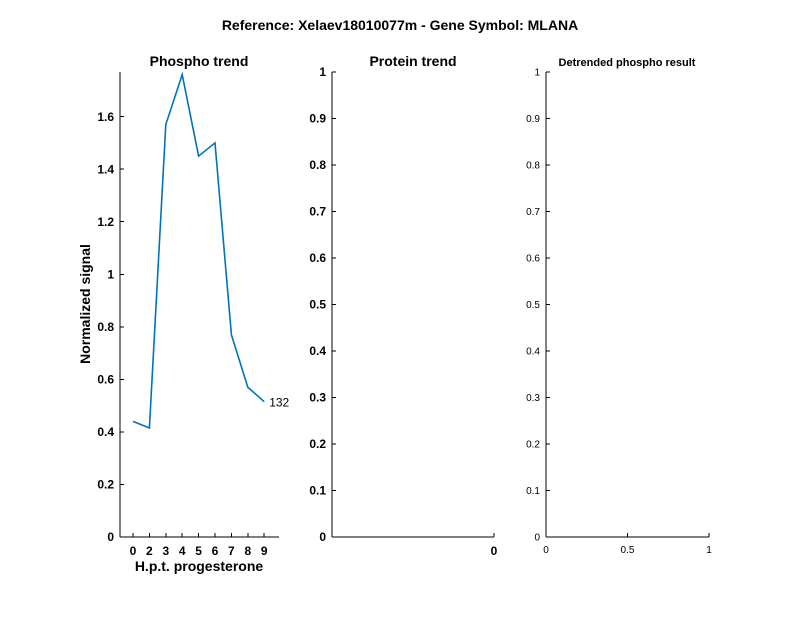 The width and height of the screenshot is (800, 618). Describe the element at coordinates (85, 304) in the screenshot. I see `phospho-y-axis-label: Normalized signal` at that location.